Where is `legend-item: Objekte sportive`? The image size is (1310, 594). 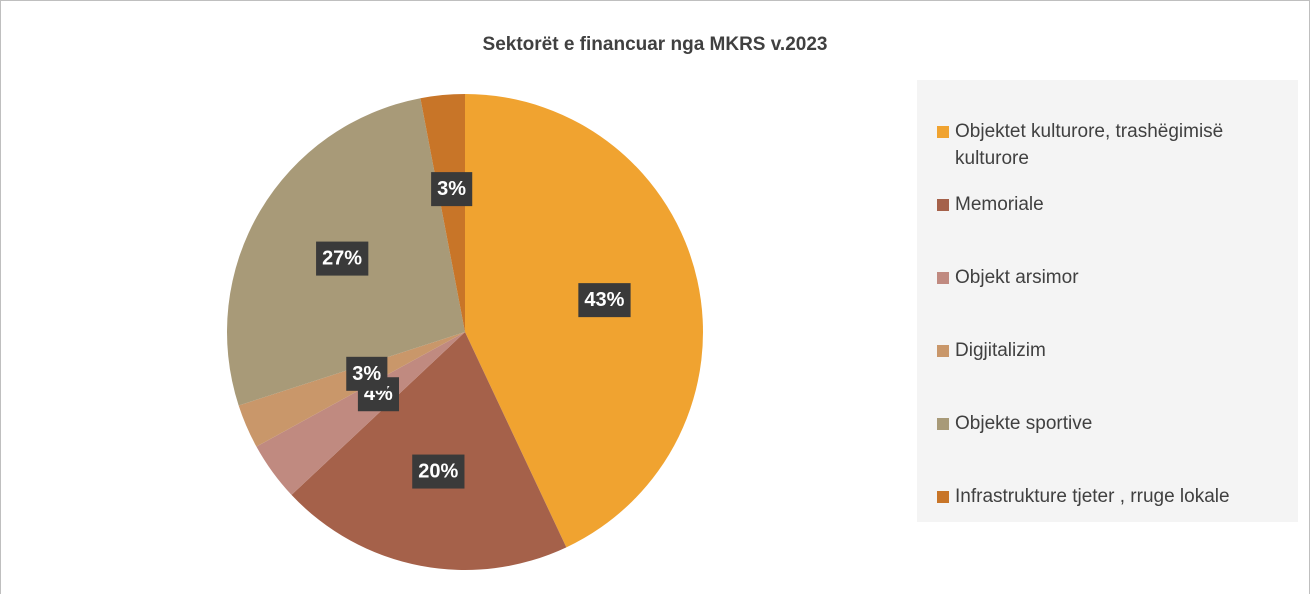
legend-item: Objekte sportive is located at coordinates (1112, 446).